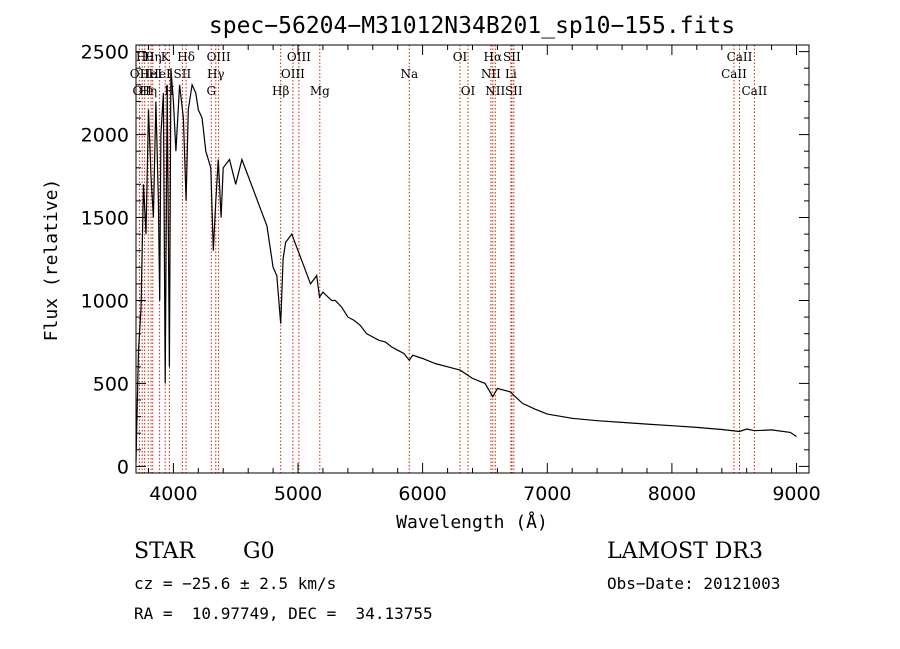 This screenshot has height=649, width=900. I want to click on x-axis-label: Wavelength (Å), so click(472, 522).